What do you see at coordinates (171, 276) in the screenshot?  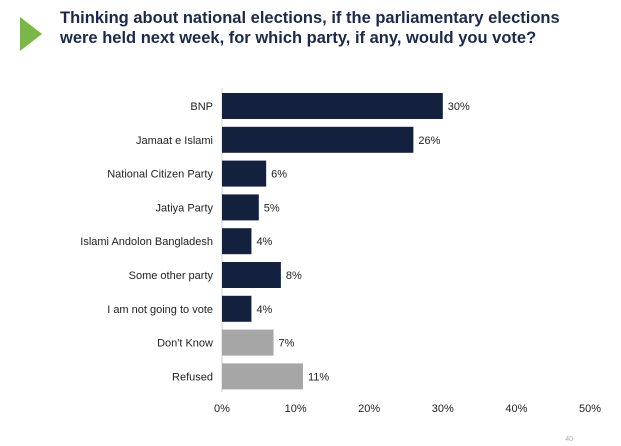 I see `category-label: Some other party` at bounding box center [171, 276].